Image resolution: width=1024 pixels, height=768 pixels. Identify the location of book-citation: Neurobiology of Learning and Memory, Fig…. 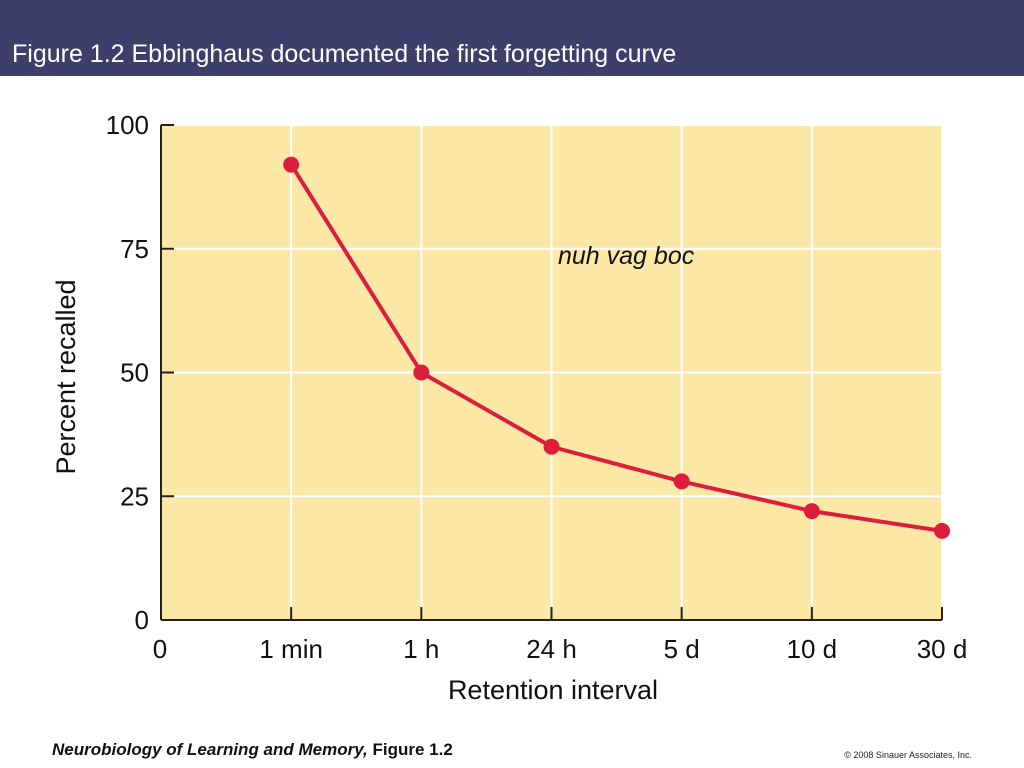
(252, 750).